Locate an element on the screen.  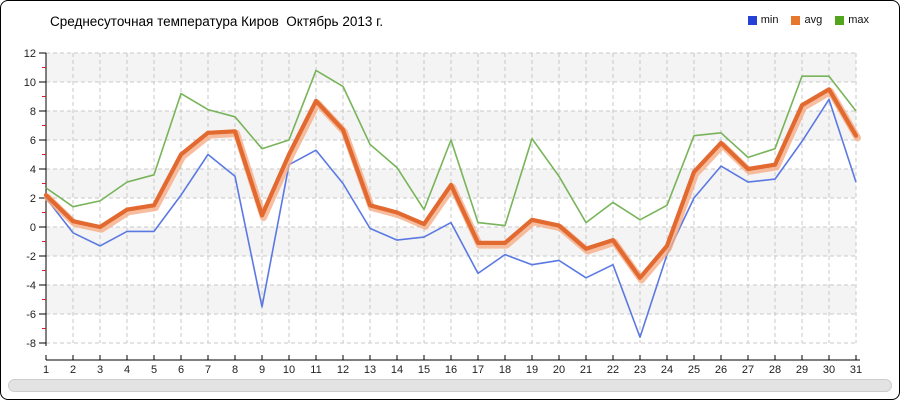
x-tick-label: 31 is located at coordinates (856, 370).